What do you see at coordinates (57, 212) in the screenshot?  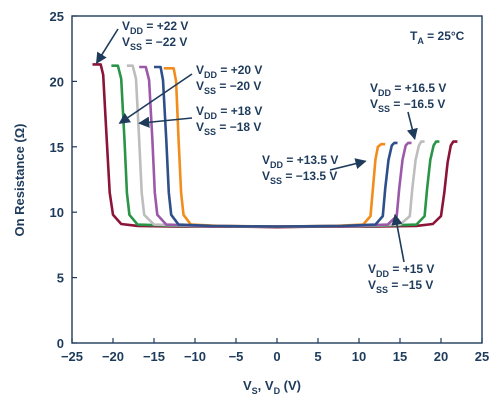 I see `y-tick-label: 10` at bounding box center [57, 212].